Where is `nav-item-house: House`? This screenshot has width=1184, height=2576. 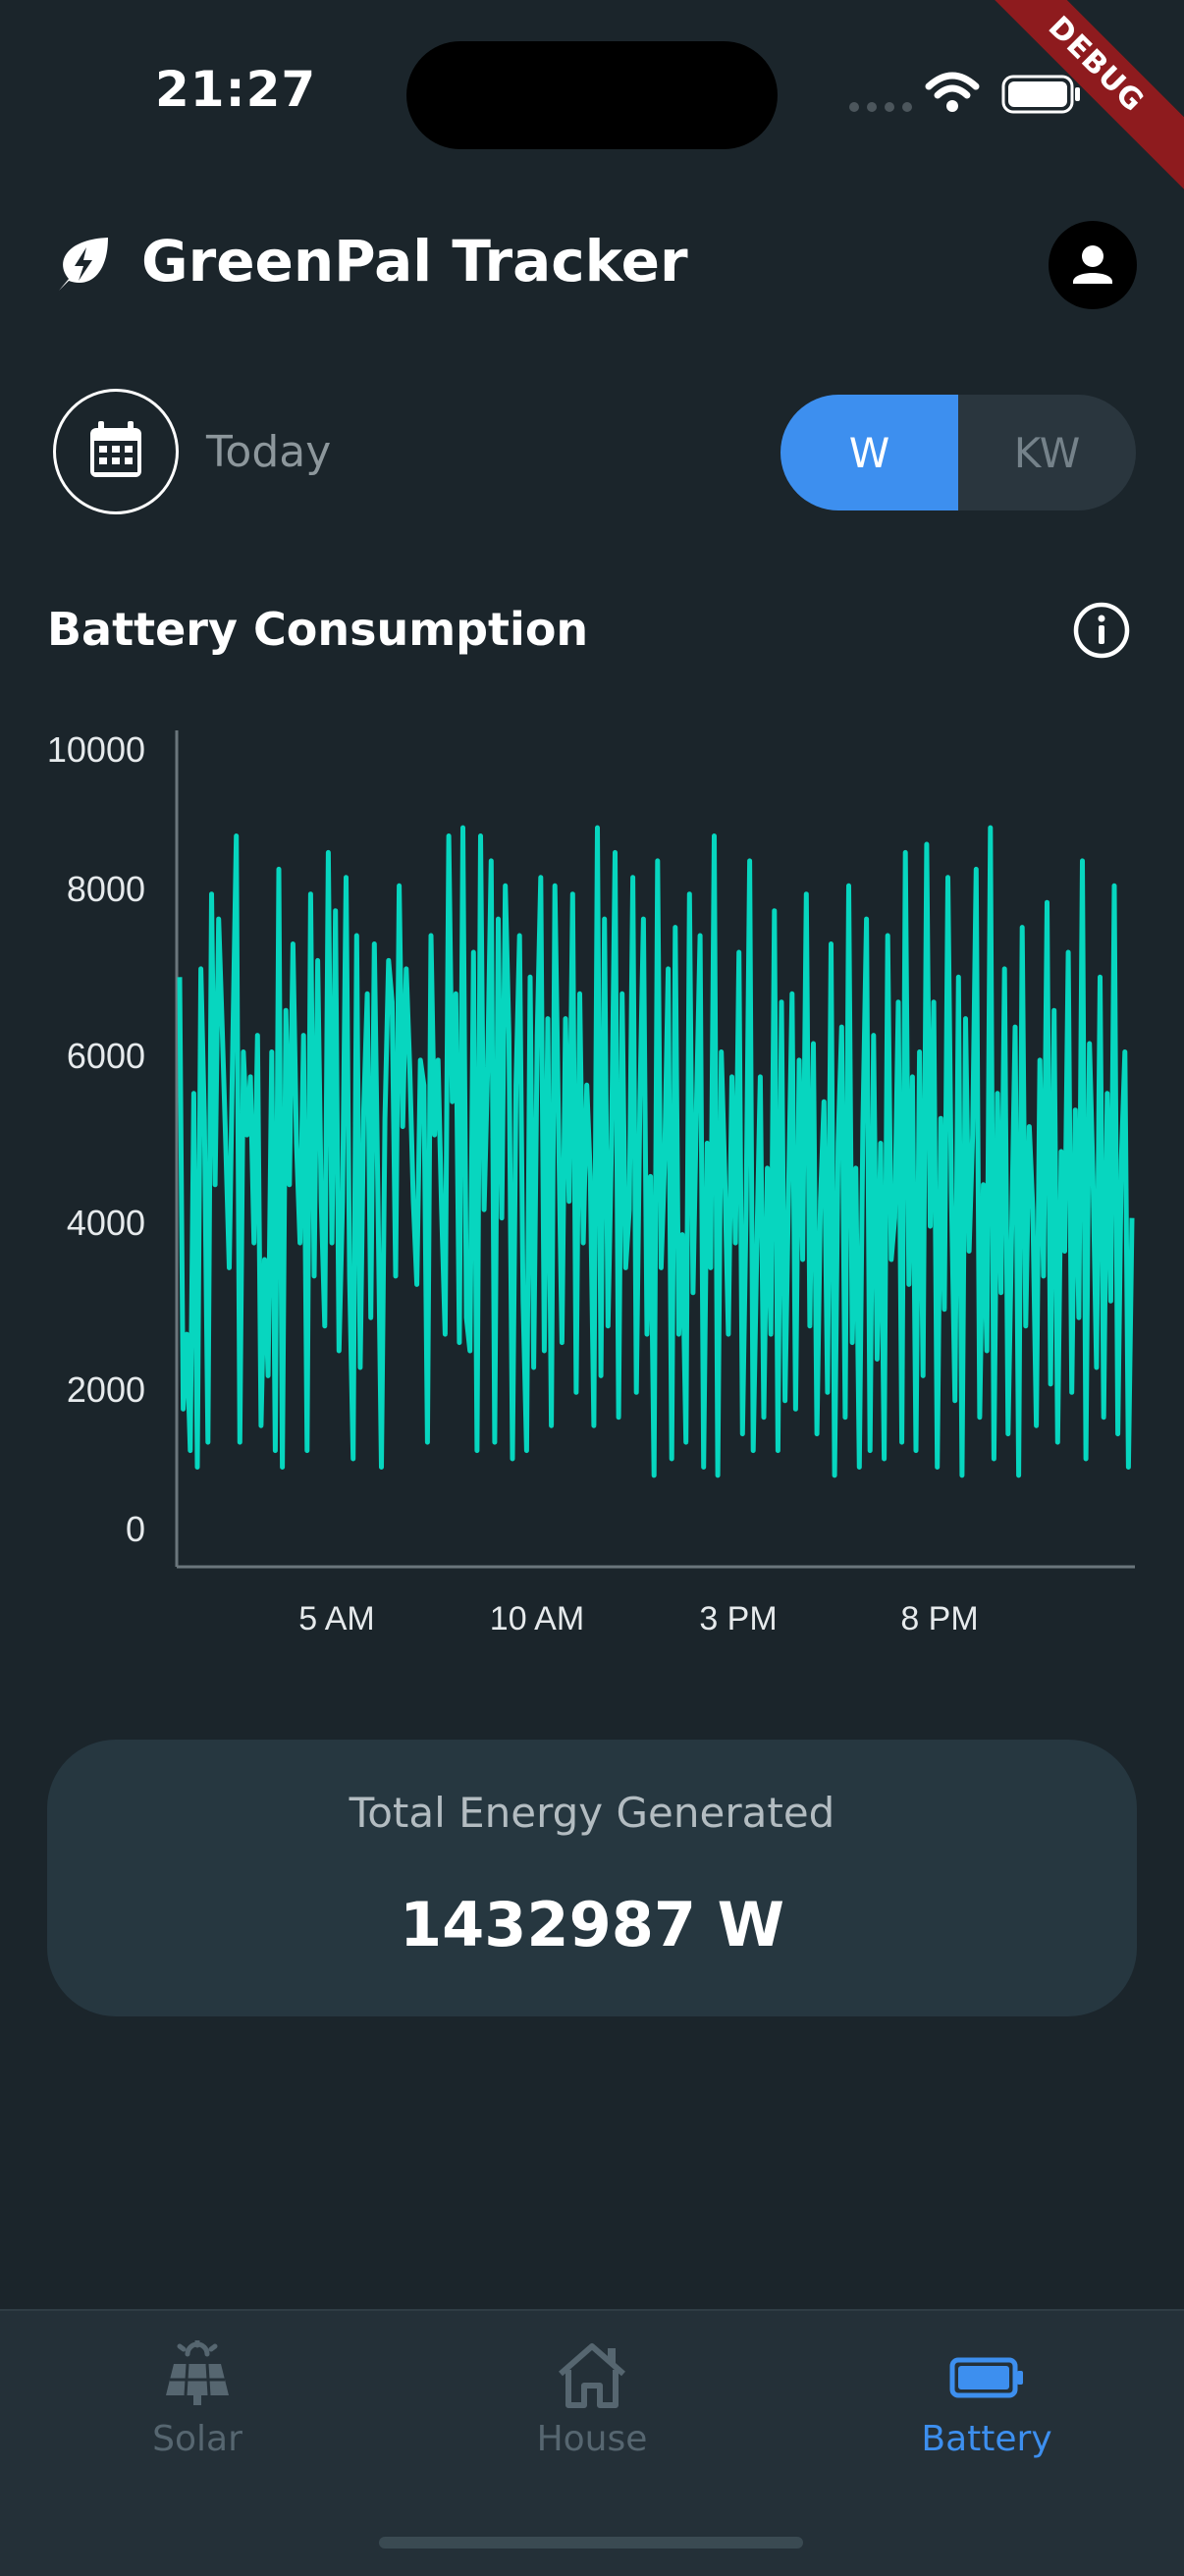
nav-item-house: House is located at coordinates (592, 2399).